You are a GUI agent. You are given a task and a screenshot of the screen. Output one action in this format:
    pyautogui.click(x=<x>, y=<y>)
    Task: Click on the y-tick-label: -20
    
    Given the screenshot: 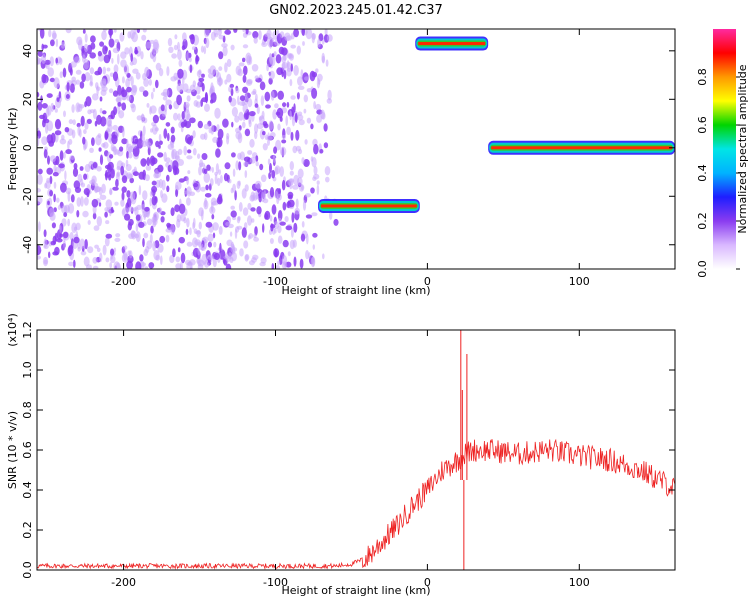 What is the action you would take?
    pyautogui.click(x=27, y=196)
    